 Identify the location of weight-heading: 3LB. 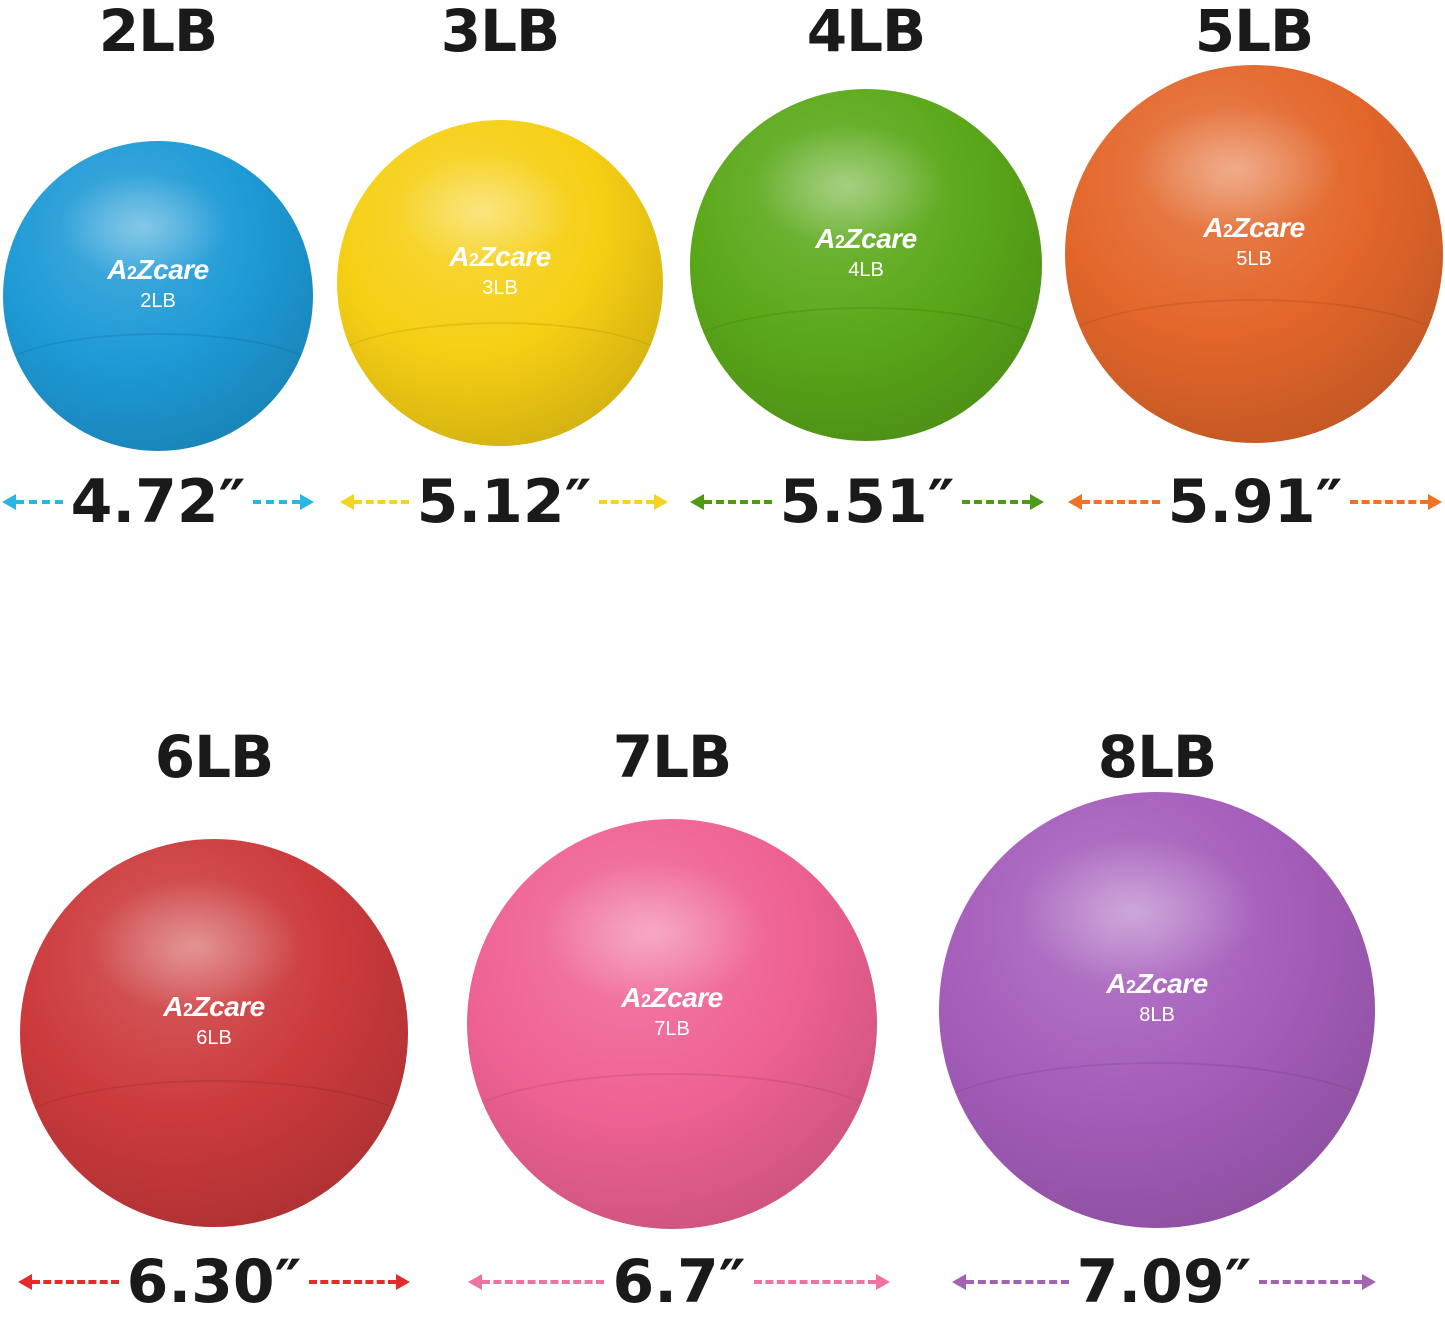
(500, 32).